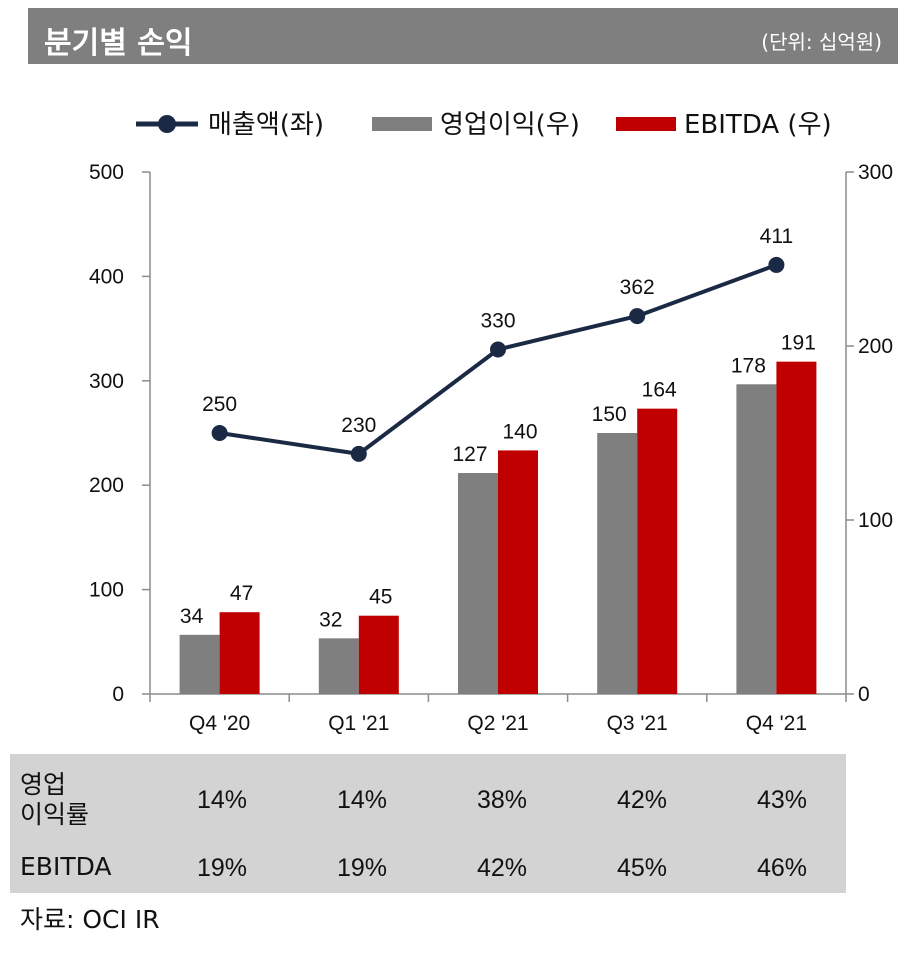 The image size is (914, 953). Describe the element at coordinates (776, 236) in the screenshot. I see `revenue-data-label: 411` at that location.